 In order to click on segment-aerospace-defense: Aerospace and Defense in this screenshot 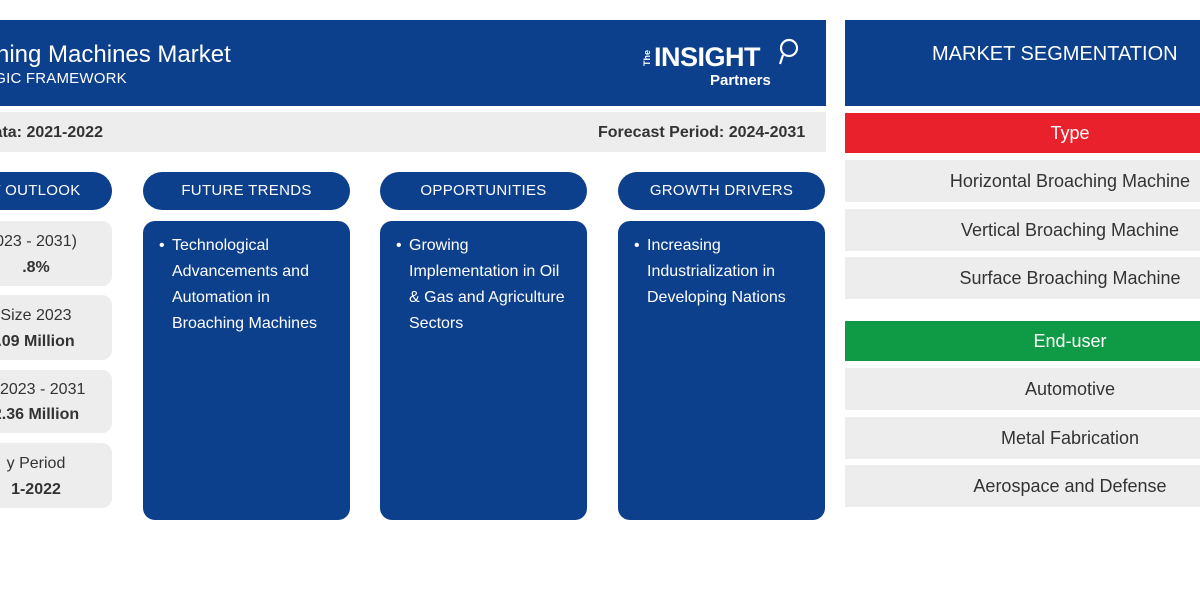, I will do `click(1022, 486)`.